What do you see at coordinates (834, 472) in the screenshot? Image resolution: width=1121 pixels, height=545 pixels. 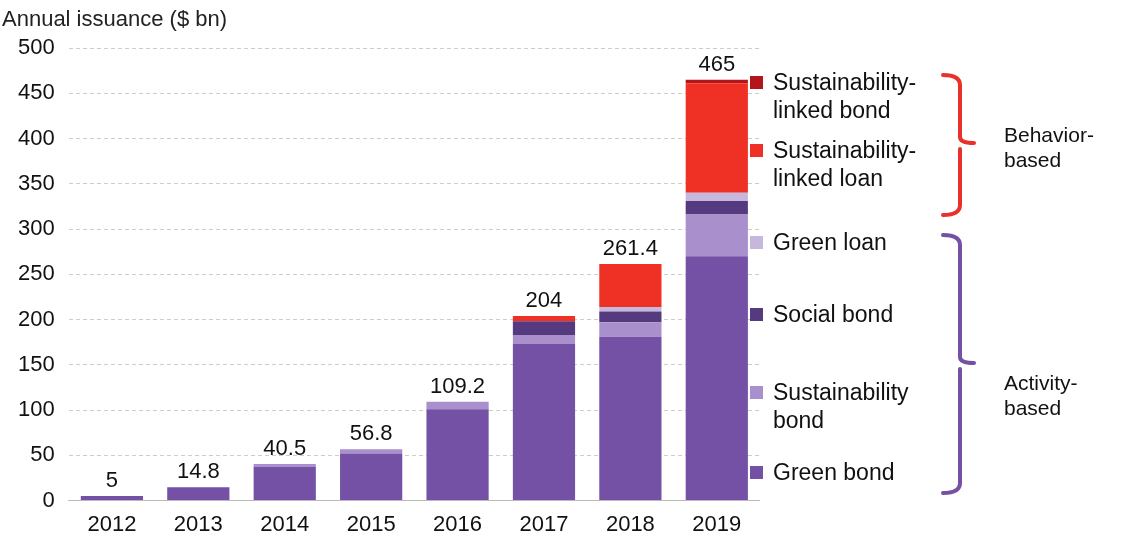 I see `legend-label: Green bond` at bounding box center [834, 472].